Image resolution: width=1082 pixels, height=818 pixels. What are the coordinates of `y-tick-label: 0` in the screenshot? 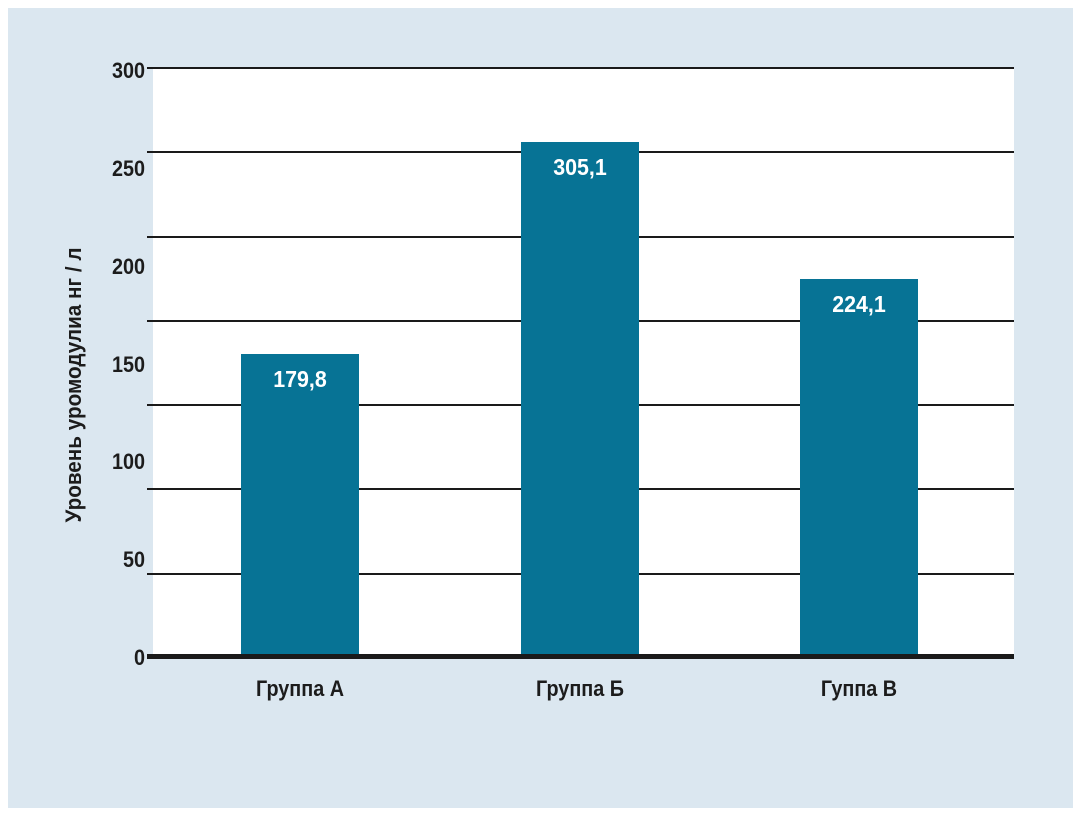 It's located at (139, 657).